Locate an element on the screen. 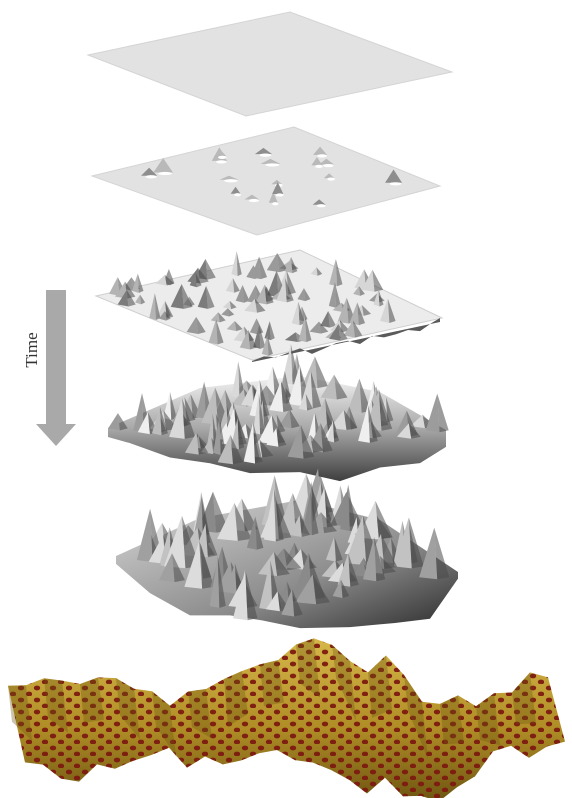  very-rough-surface is located at coordinates (287, 548).